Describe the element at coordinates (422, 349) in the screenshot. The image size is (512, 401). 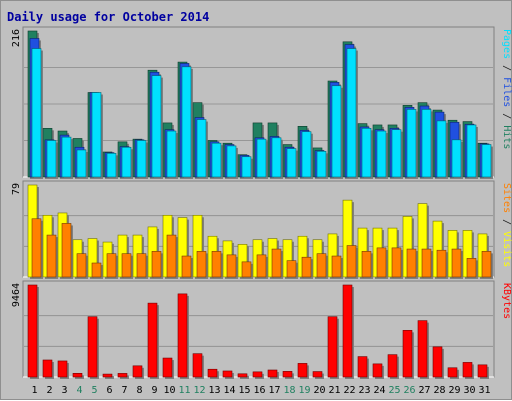
I see `bar-kbytes-day-27-fill` at that location.